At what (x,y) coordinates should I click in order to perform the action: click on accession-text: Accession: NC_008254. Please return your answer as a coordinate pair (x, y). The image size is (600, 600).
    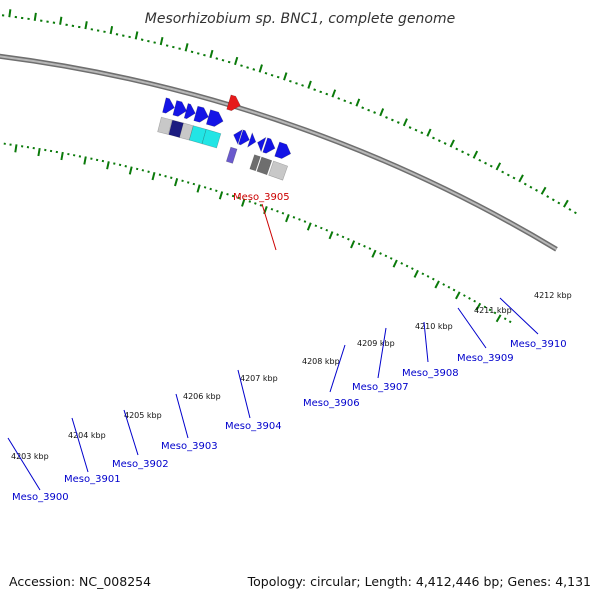
    Looking at the image, I should click on (80, 581).